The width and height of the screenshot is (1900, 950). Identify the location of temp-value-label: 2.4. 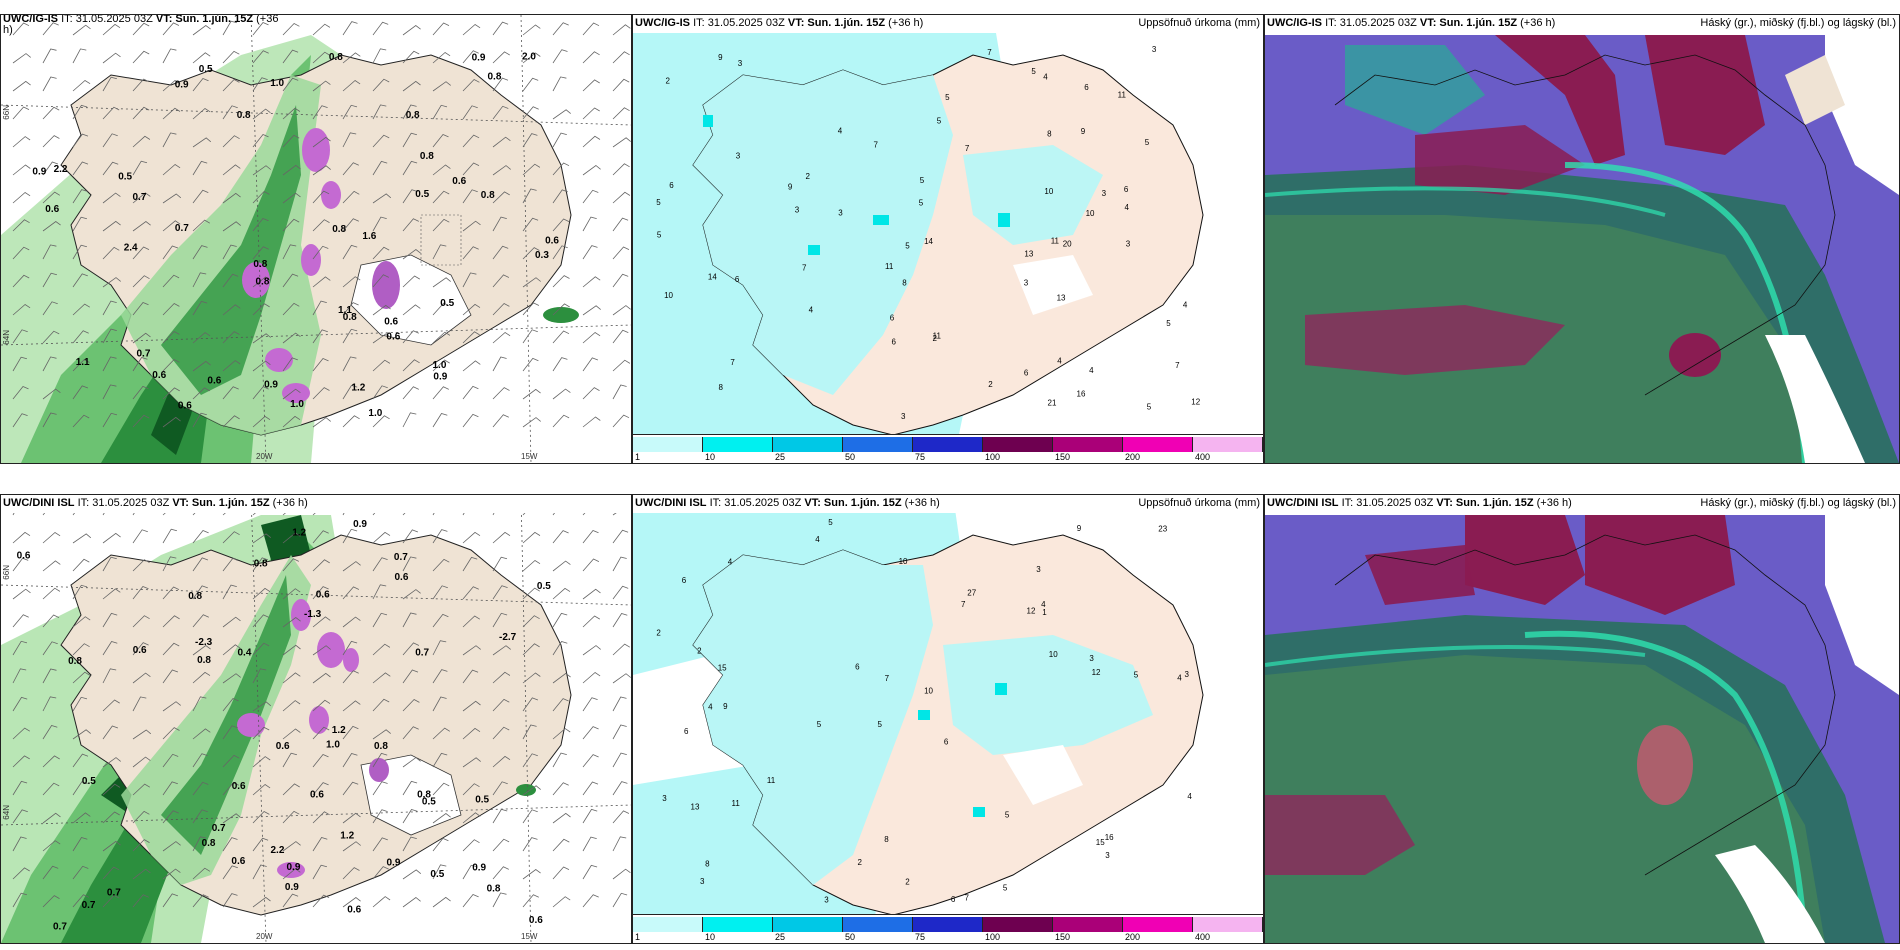
(131, 248).